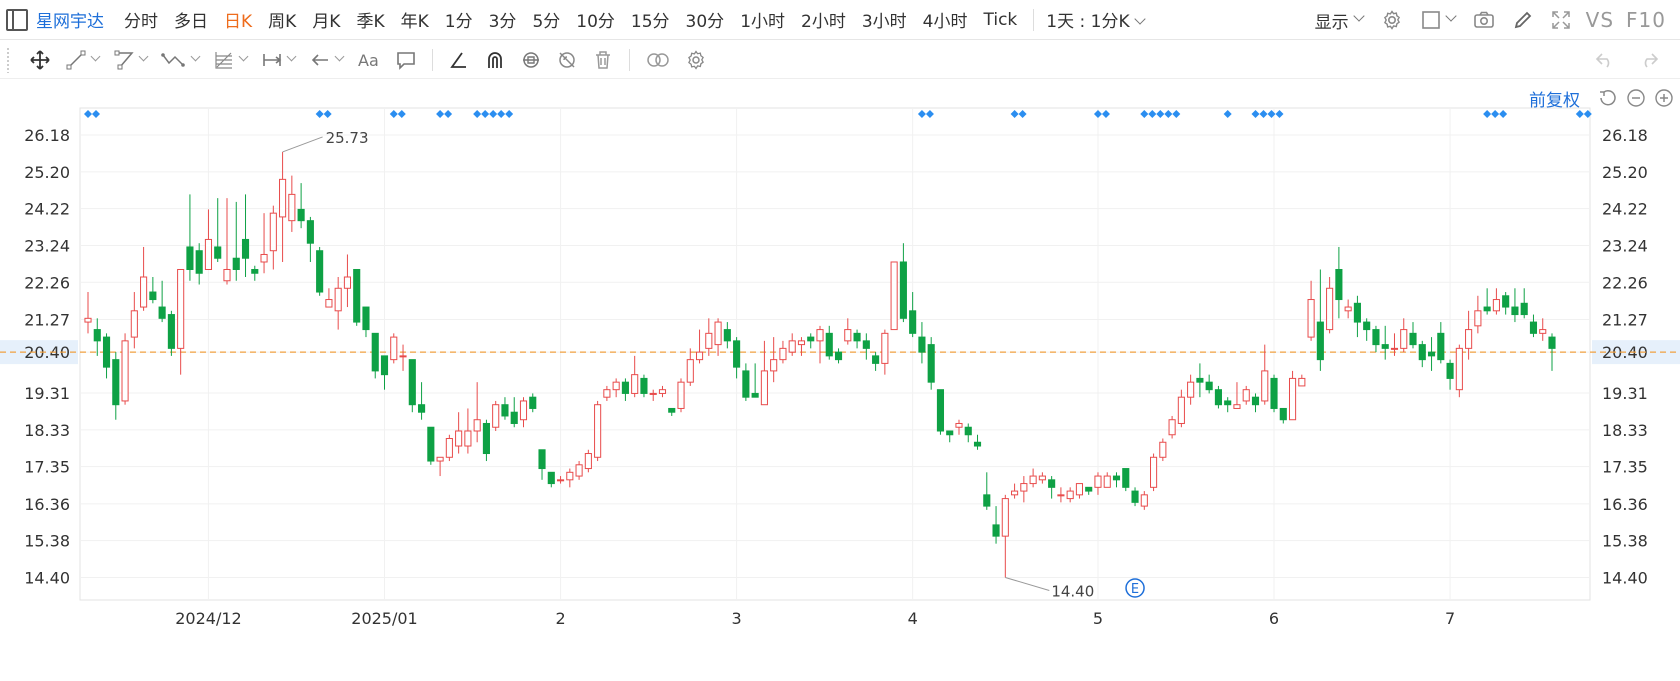 Image resolution: width=1680 pixels, height=681 pixels. Describe the element at coordinates (1034, 19) in the screenshot. I see `divider` at that location.